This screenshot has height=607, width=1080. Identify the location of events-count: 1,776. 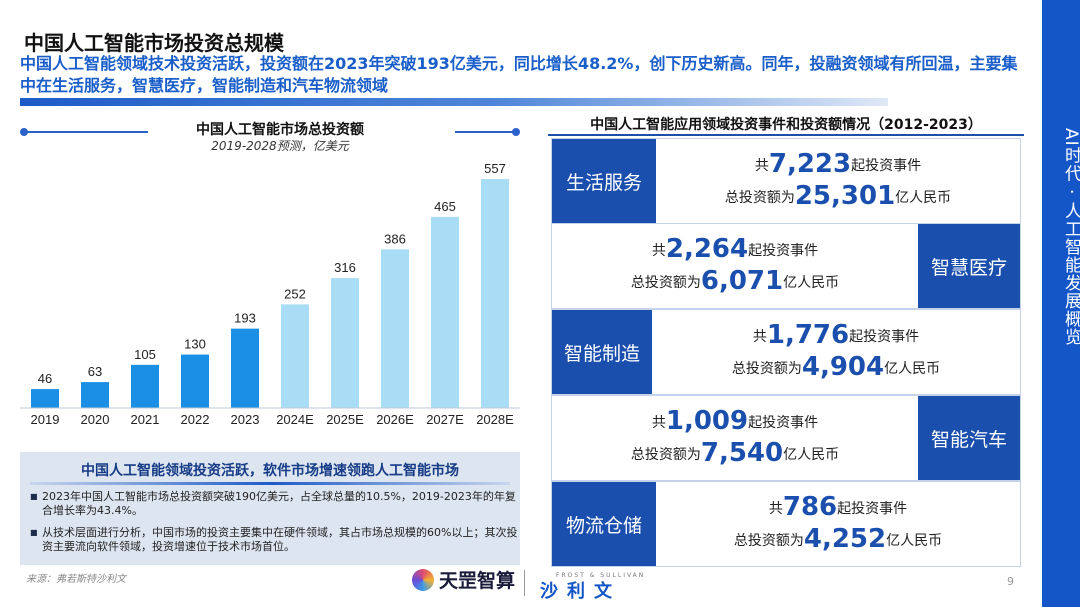
(808, 335).